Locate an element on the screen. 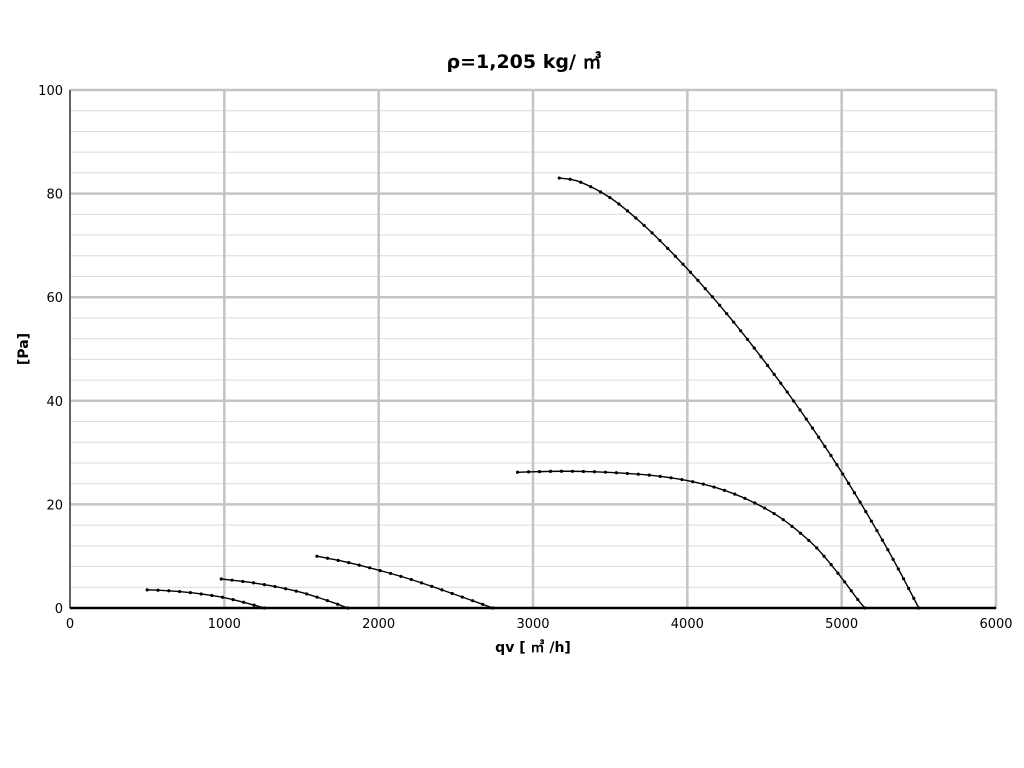  x-tick-label: 6000 is located at coordinates (995, 624).